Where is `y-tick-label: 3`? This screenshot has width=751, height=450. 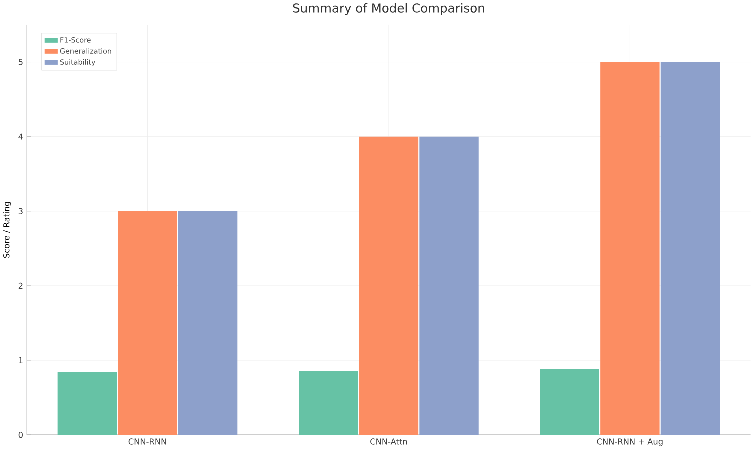
y-tick-label: 3 is located at coordinates (20, 211).